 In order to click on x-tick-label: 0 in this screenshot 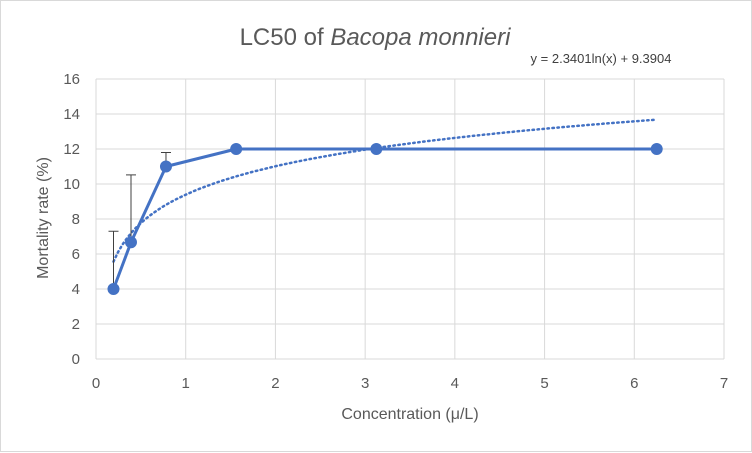, I will do `click(96, 383)`.